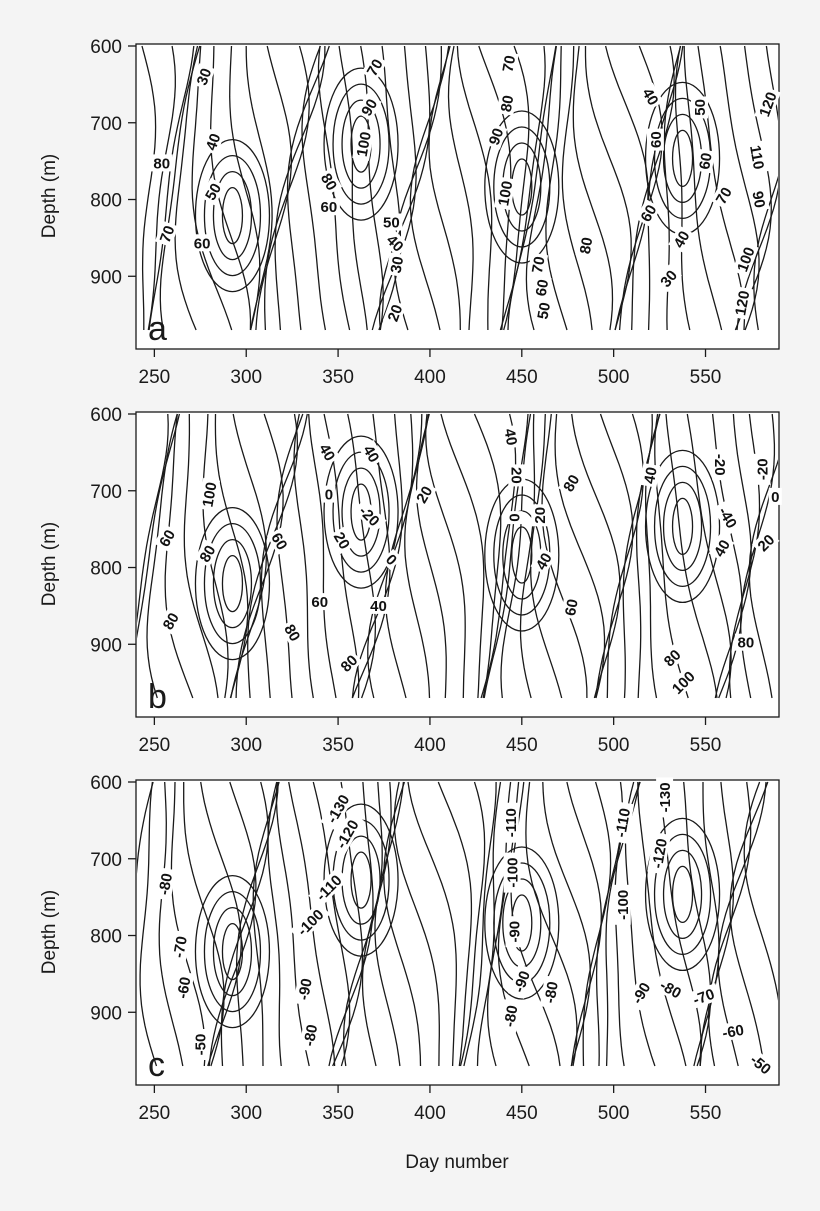 The width and height of the screenshot is (820, 1211). I want to click on contour-label: -60, so click(183, 987).